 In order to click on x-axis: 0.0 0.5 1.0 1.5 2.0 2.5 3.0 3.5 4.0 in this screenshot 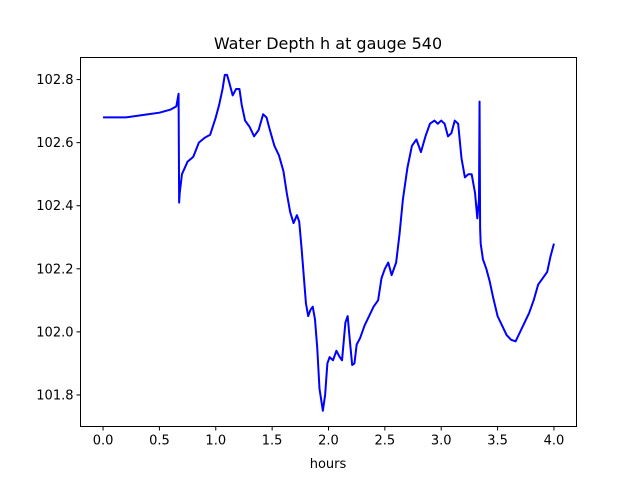, I will do `click(329, 437)`.